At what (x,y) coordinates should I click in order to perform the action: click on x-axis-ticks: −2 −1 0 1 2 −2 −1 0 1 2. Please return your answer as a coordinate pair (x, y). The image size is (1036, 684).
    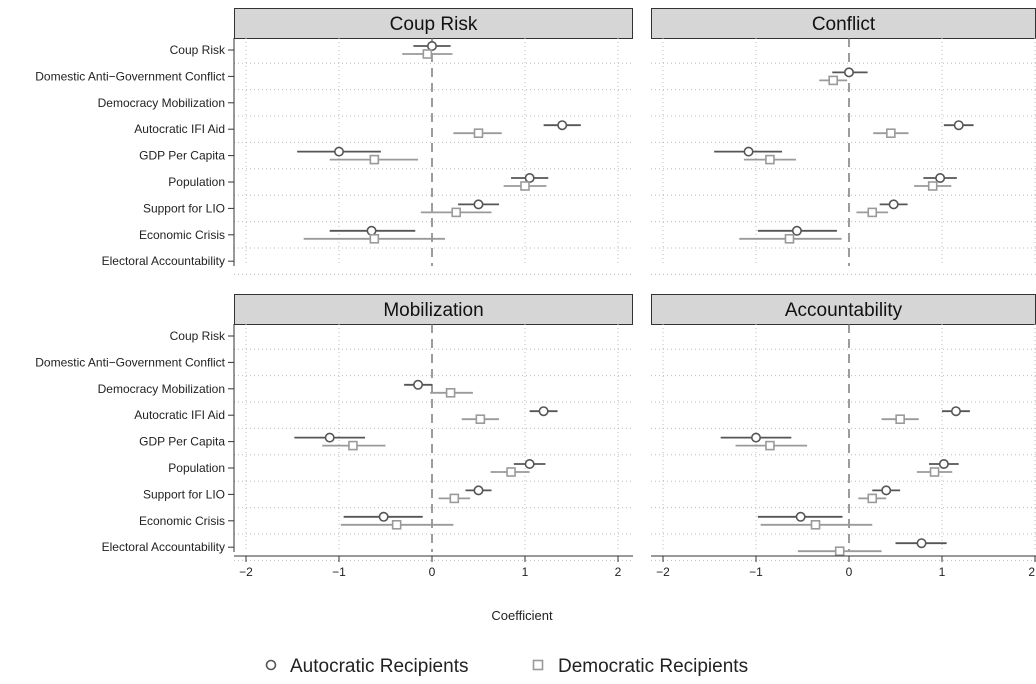
    Looking at the image, I should click on (635, 567).